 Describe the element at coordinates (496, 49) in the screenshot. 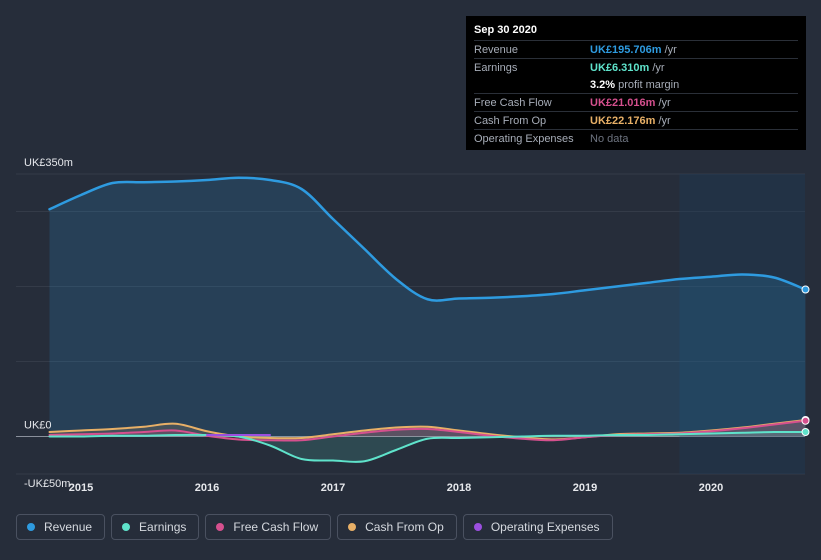

I see `tooltip-row-label: Revenue` at that location.